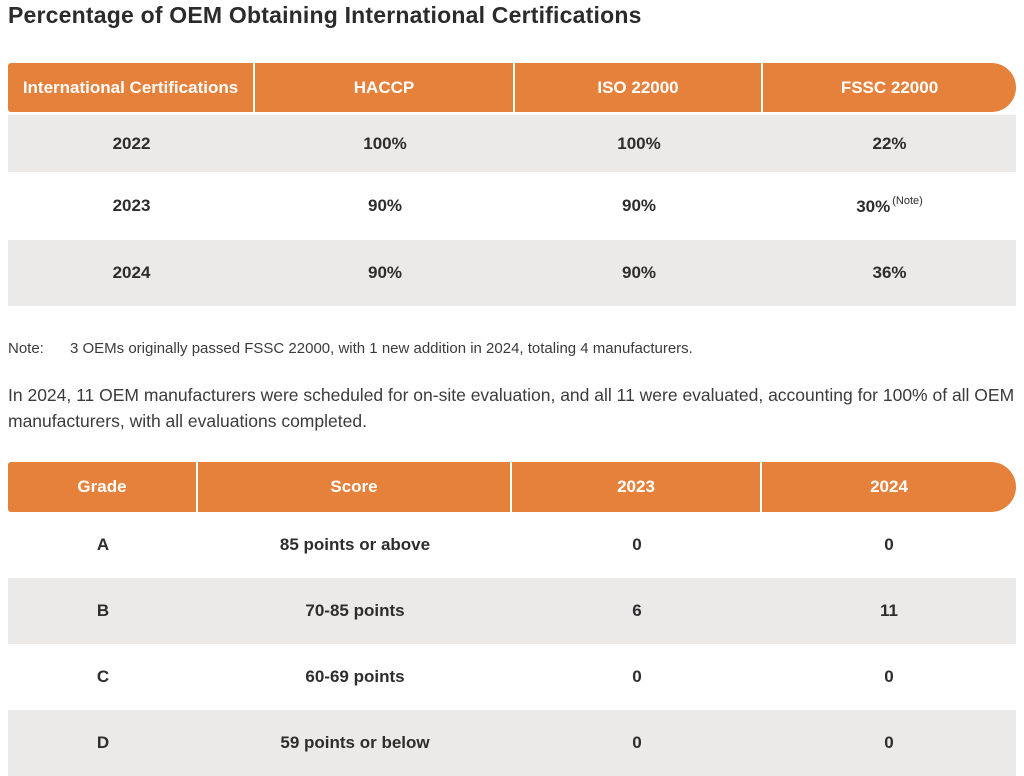 This screenshot has height=776, width=1024. Describe the element at coordinates (103, 742) in the screenshot. I see `cell-grade: D` at that location.